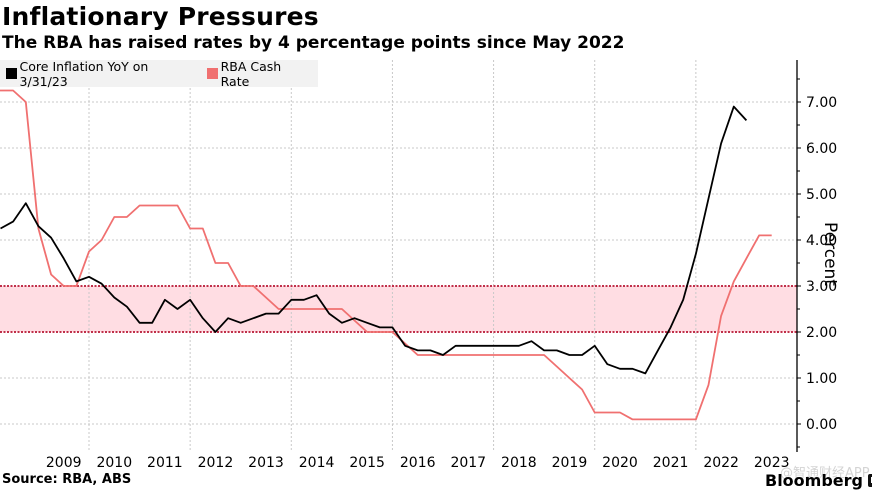 The width and height of the screenshot is (872, 490). Describe the element at coordinates (468, 463) in the screenshot. I see `x-tick-label: 2017` at that location.